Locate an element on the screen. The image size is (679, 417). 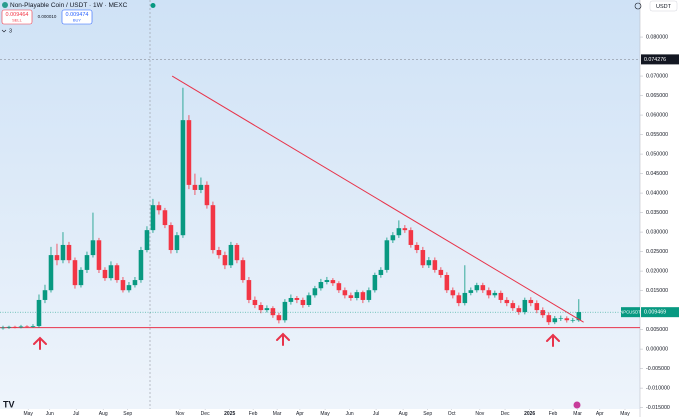
y-tick-label: 0.020000 is located at coordinates (657, 271).